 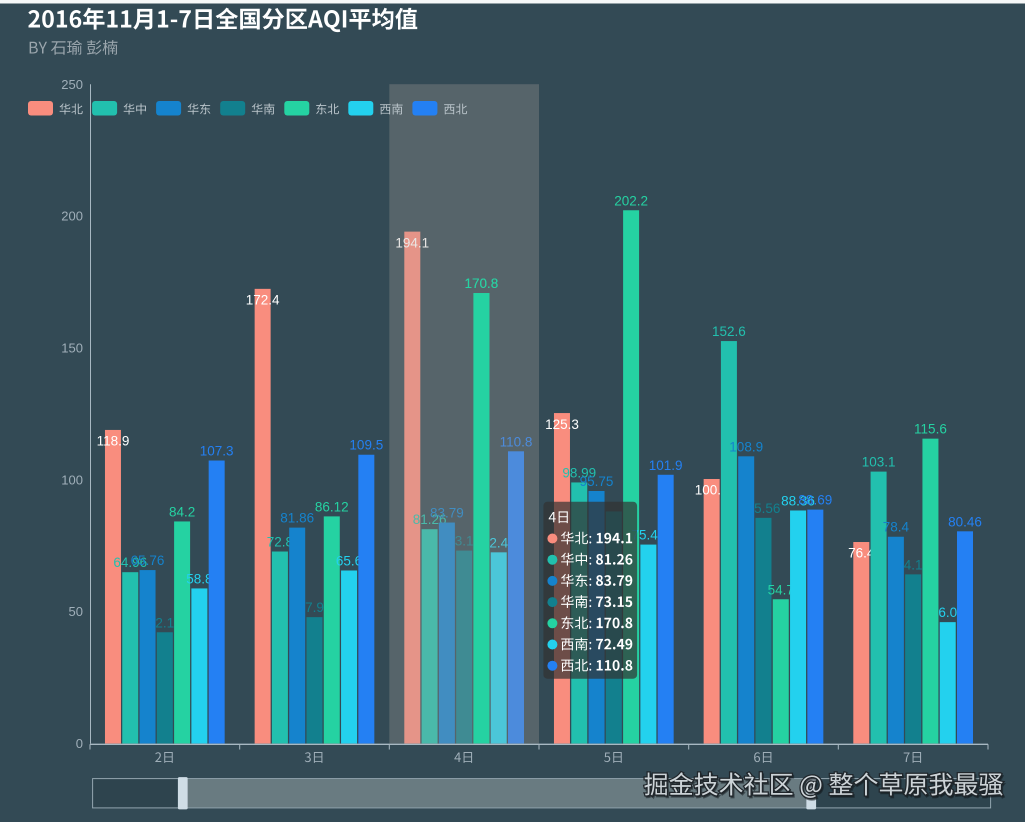 I want to click on svg-text: 202.2, so click(x=631, y=200).